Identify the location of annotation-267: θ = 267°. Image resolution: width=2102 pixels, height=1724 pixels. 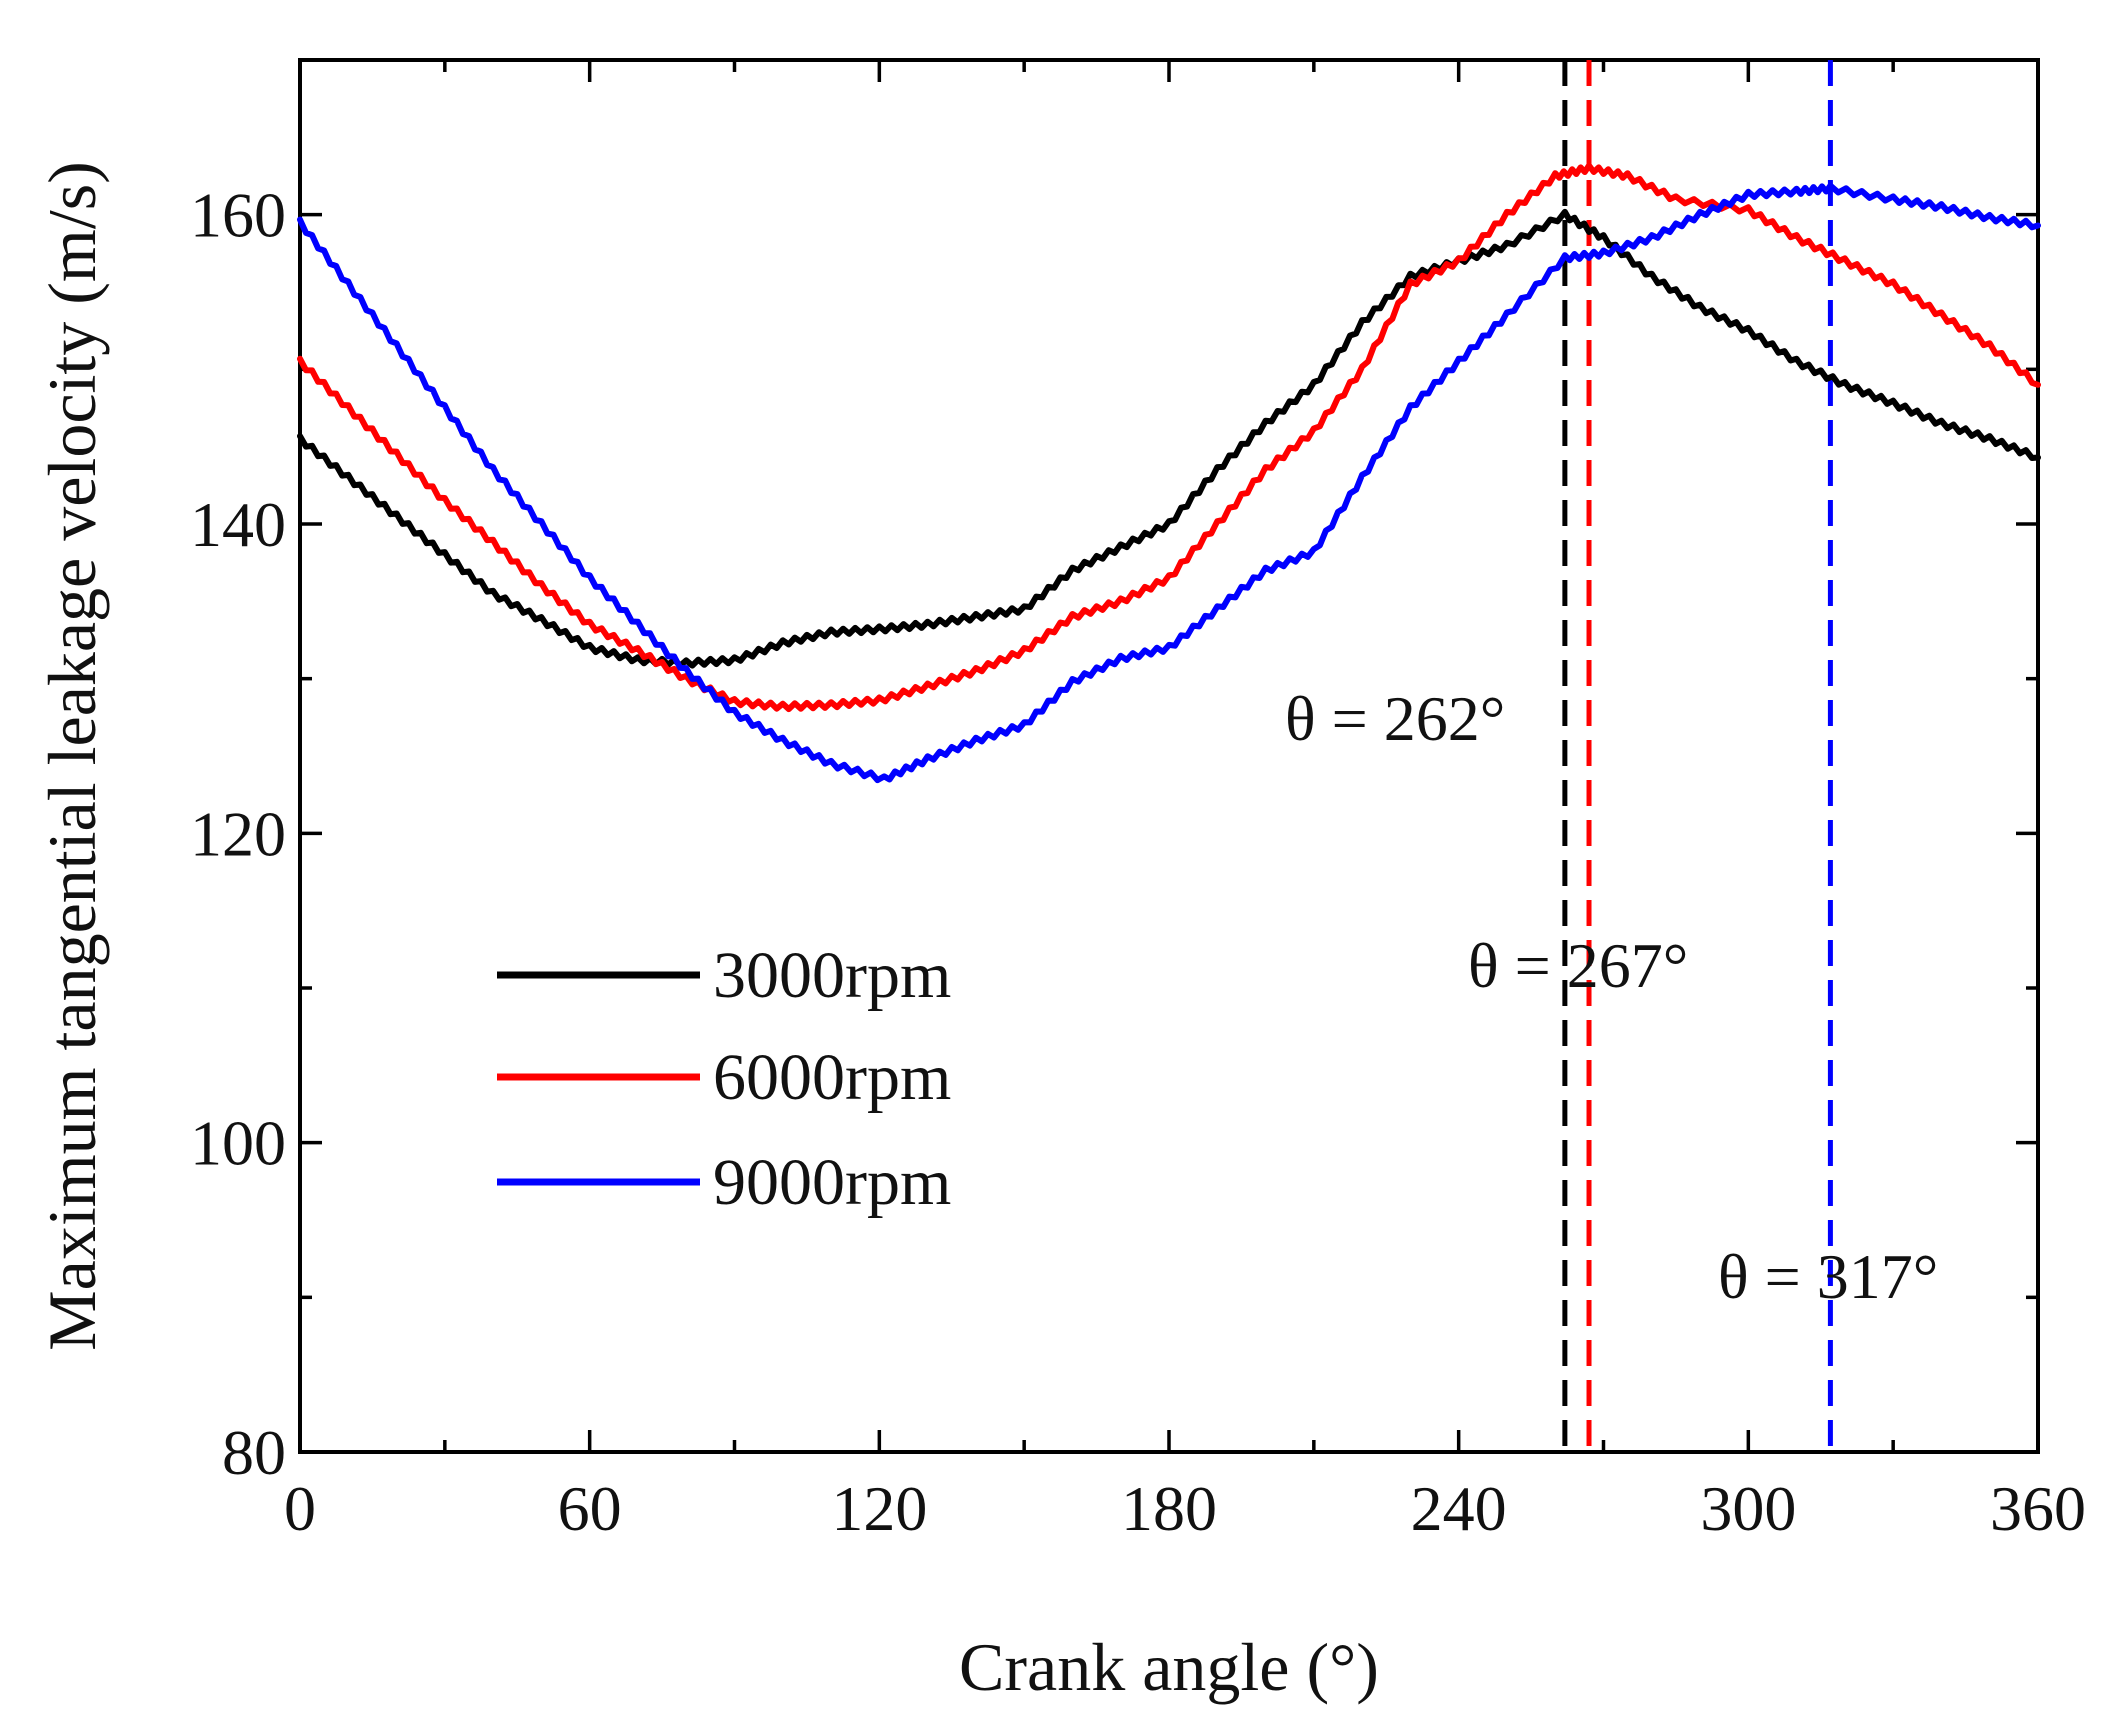
(1578, 965).